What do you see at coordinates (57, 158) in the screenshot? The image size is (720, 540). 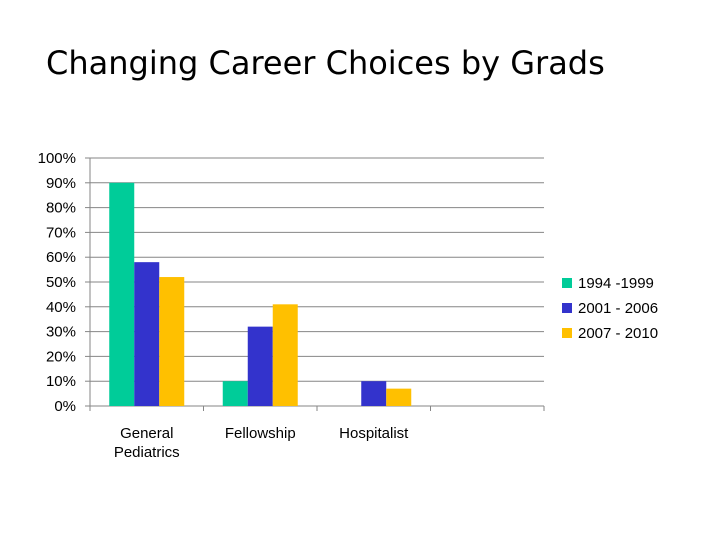 I see `y-tick-label: 100%` at bounding box center [57, 158].